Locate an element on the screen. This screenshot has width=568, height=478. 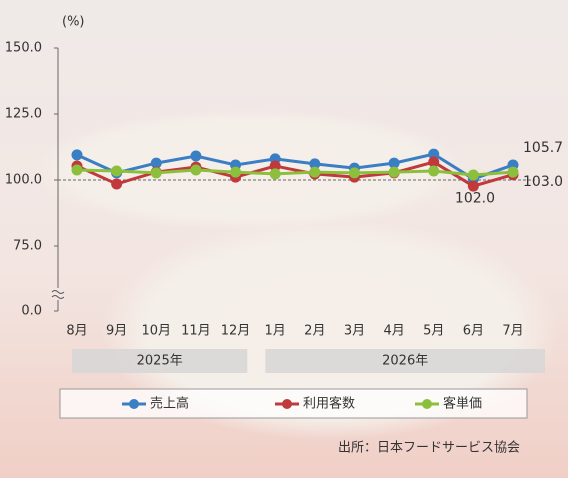
group-label: 2025年 is located at coordinates (160, 361).